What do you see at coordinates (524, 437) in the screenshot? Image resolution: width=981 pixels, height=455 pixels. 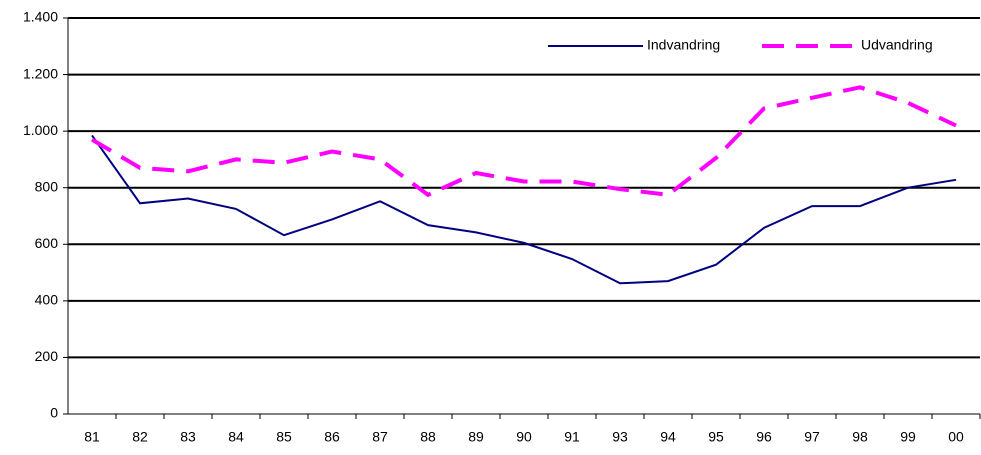 I see `x-tick-label: 90` at bounding box center [524, 437].